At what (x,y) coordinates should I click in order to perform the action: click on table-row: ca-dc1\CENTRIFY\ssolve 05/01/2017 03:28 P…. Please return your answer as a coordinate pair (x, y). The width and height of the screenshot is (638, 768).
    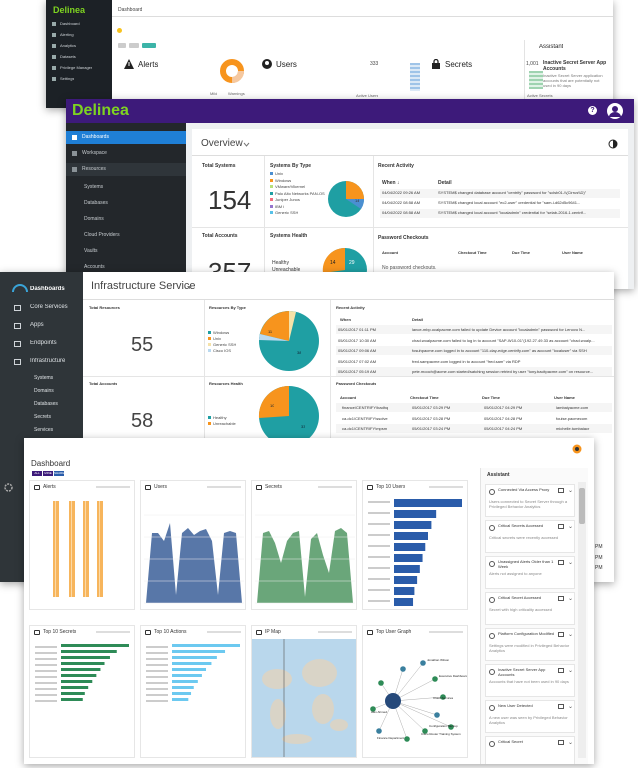
    Looking at the image, I should click on (474, 418).